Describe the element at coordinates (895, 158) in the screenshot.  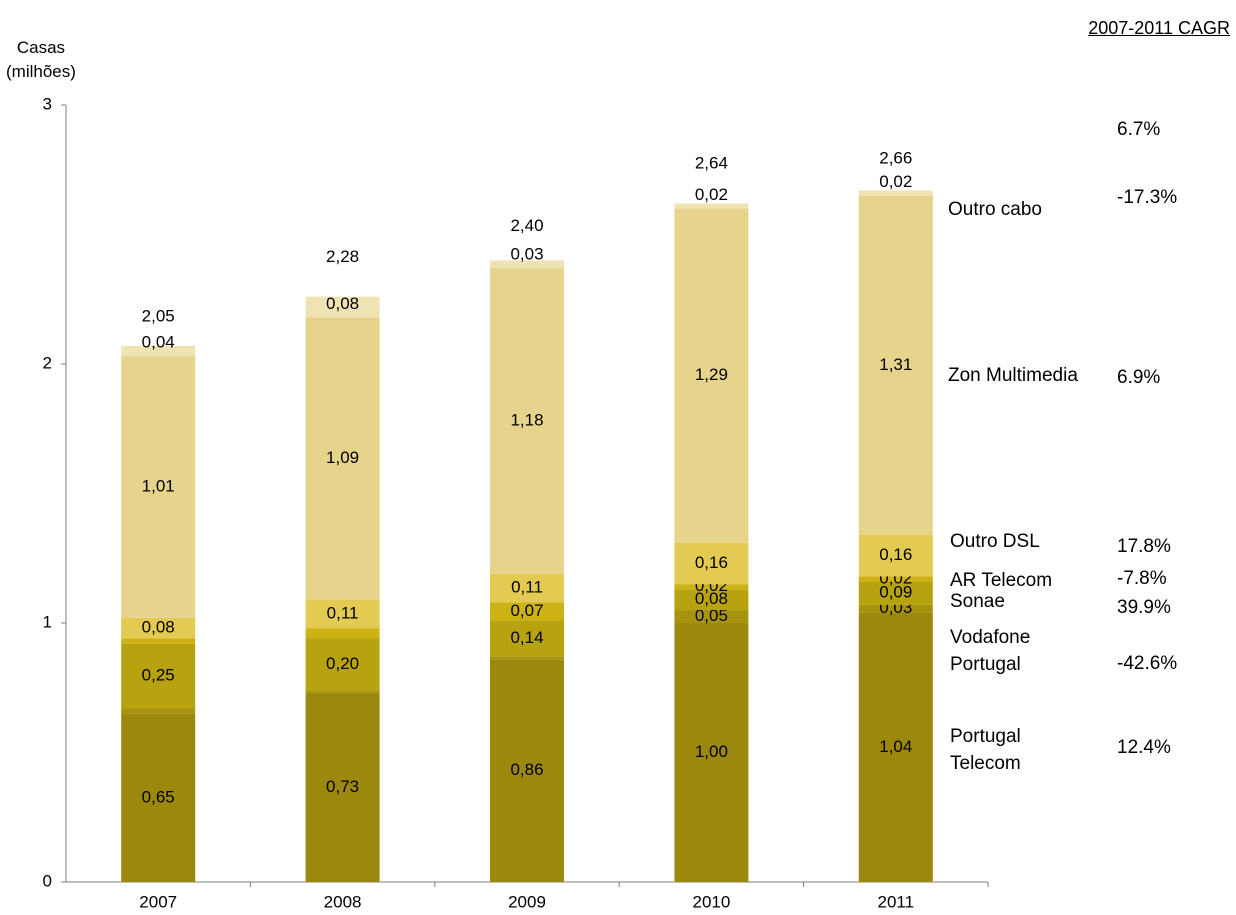
I see `total-label: 2,66` at that location.